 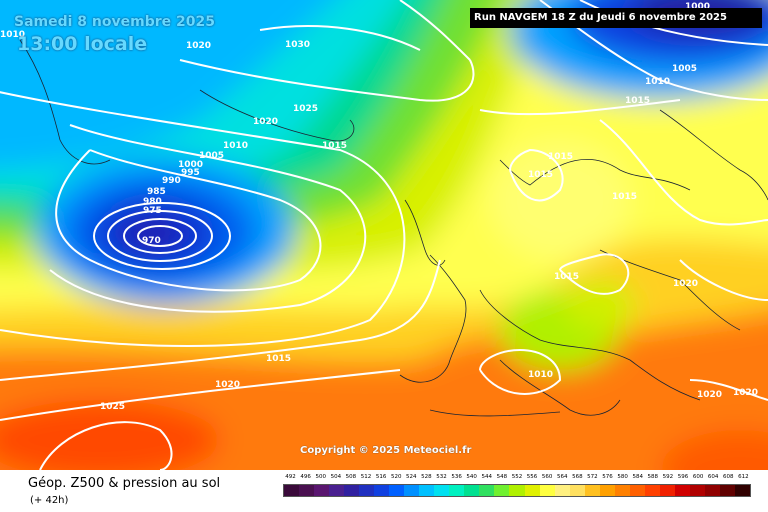 What do you see at coordinates (713, 477) in the screenshot?
I see `legend-value: 604` at bounding box center [713, 477].